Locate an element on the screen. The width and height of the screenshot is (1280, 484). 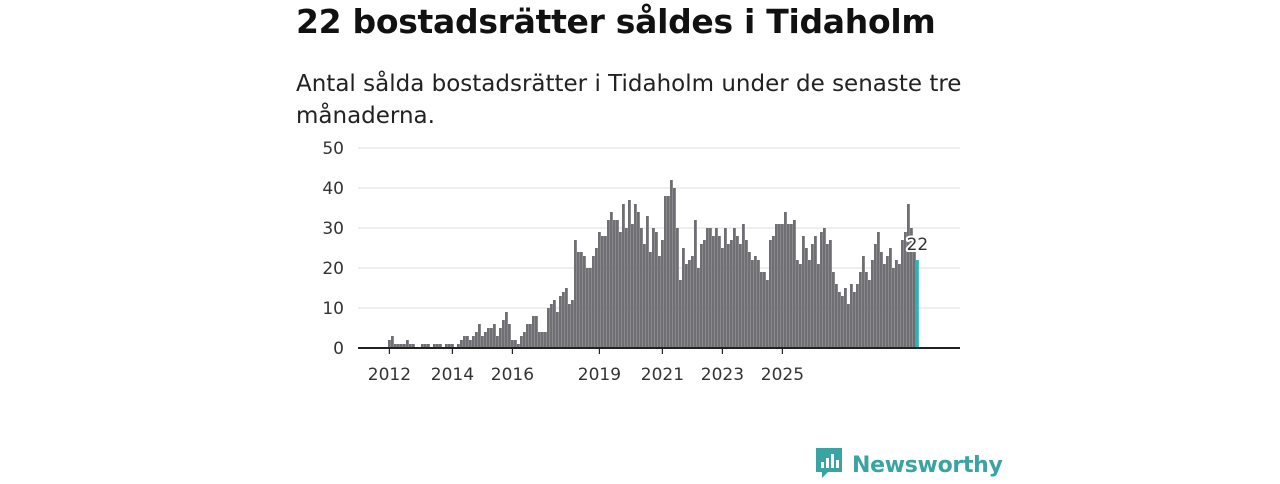
newsworthy-brand: Newsworthy is located at coordinates (908, 465).